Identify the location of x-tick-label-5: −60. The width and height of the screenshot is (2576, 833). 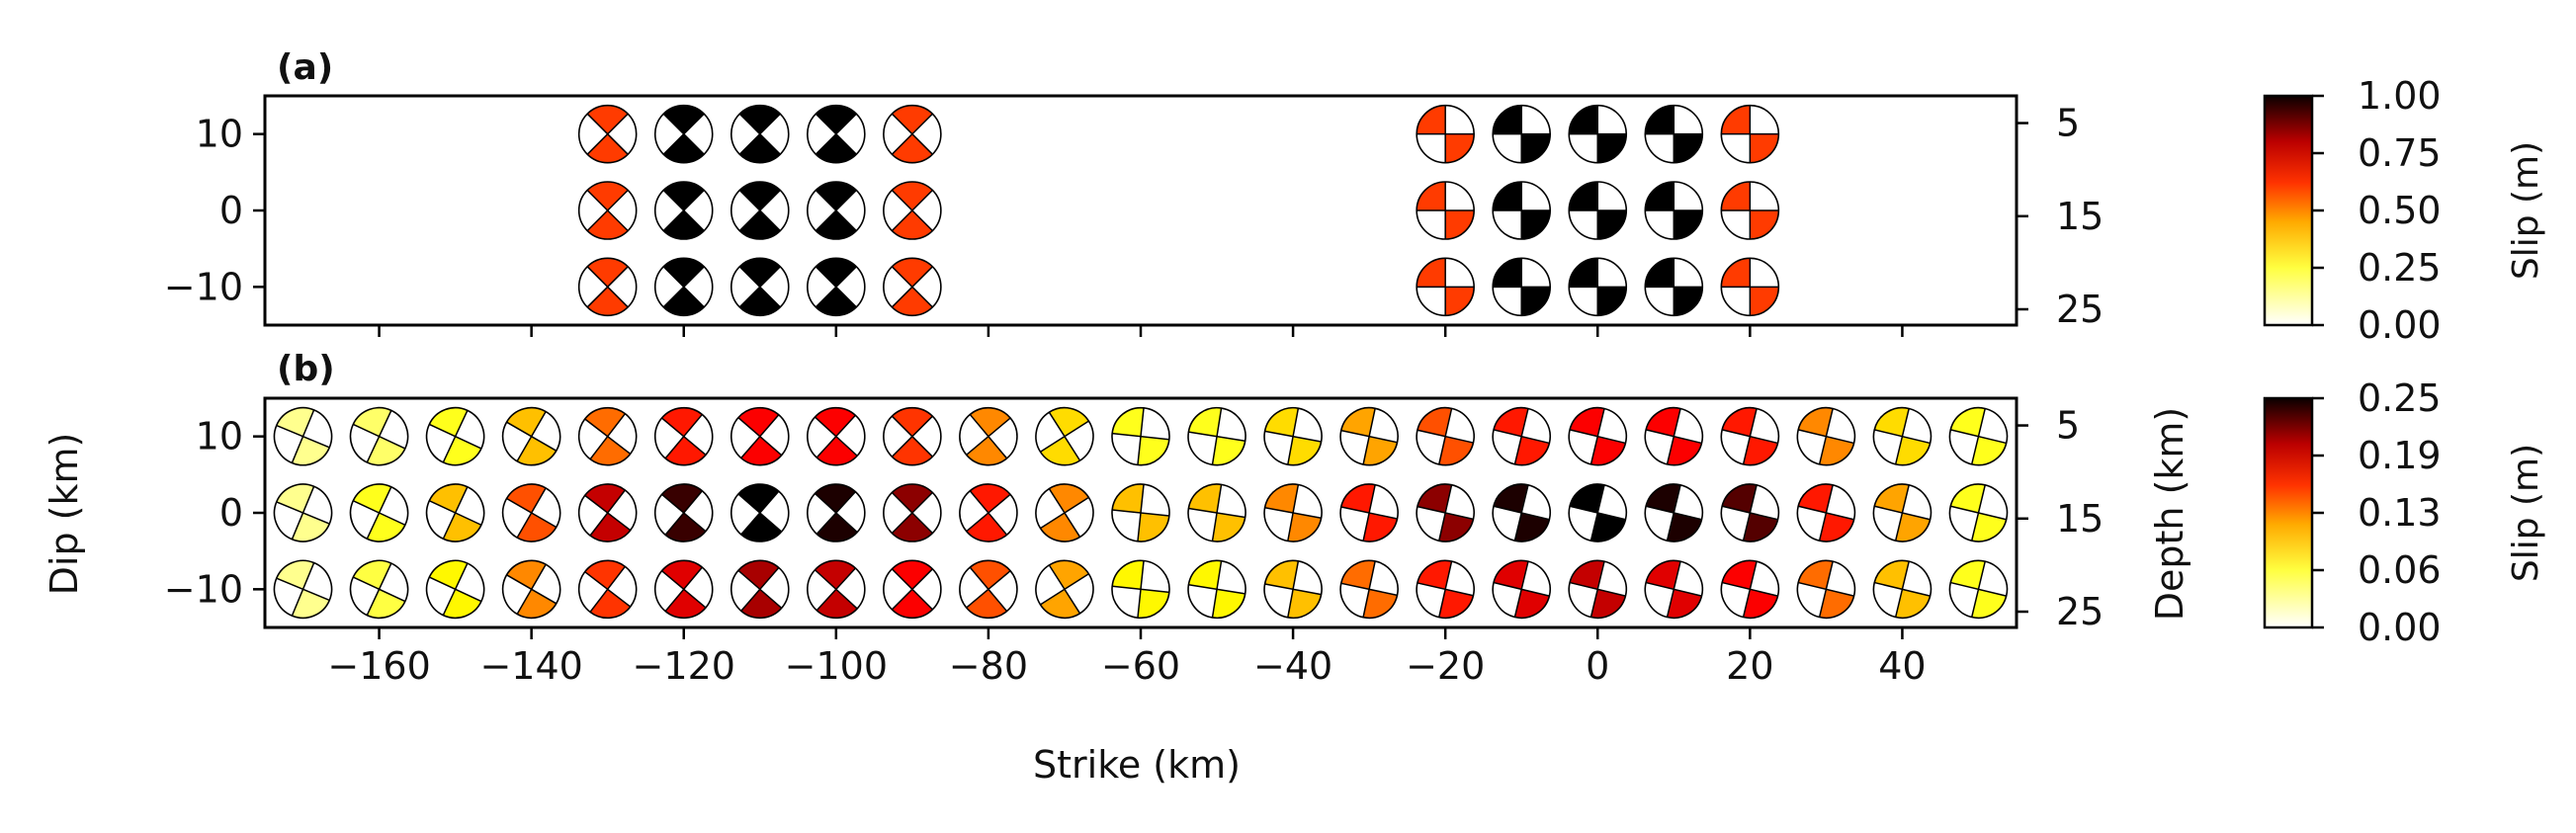
(1140, 666).